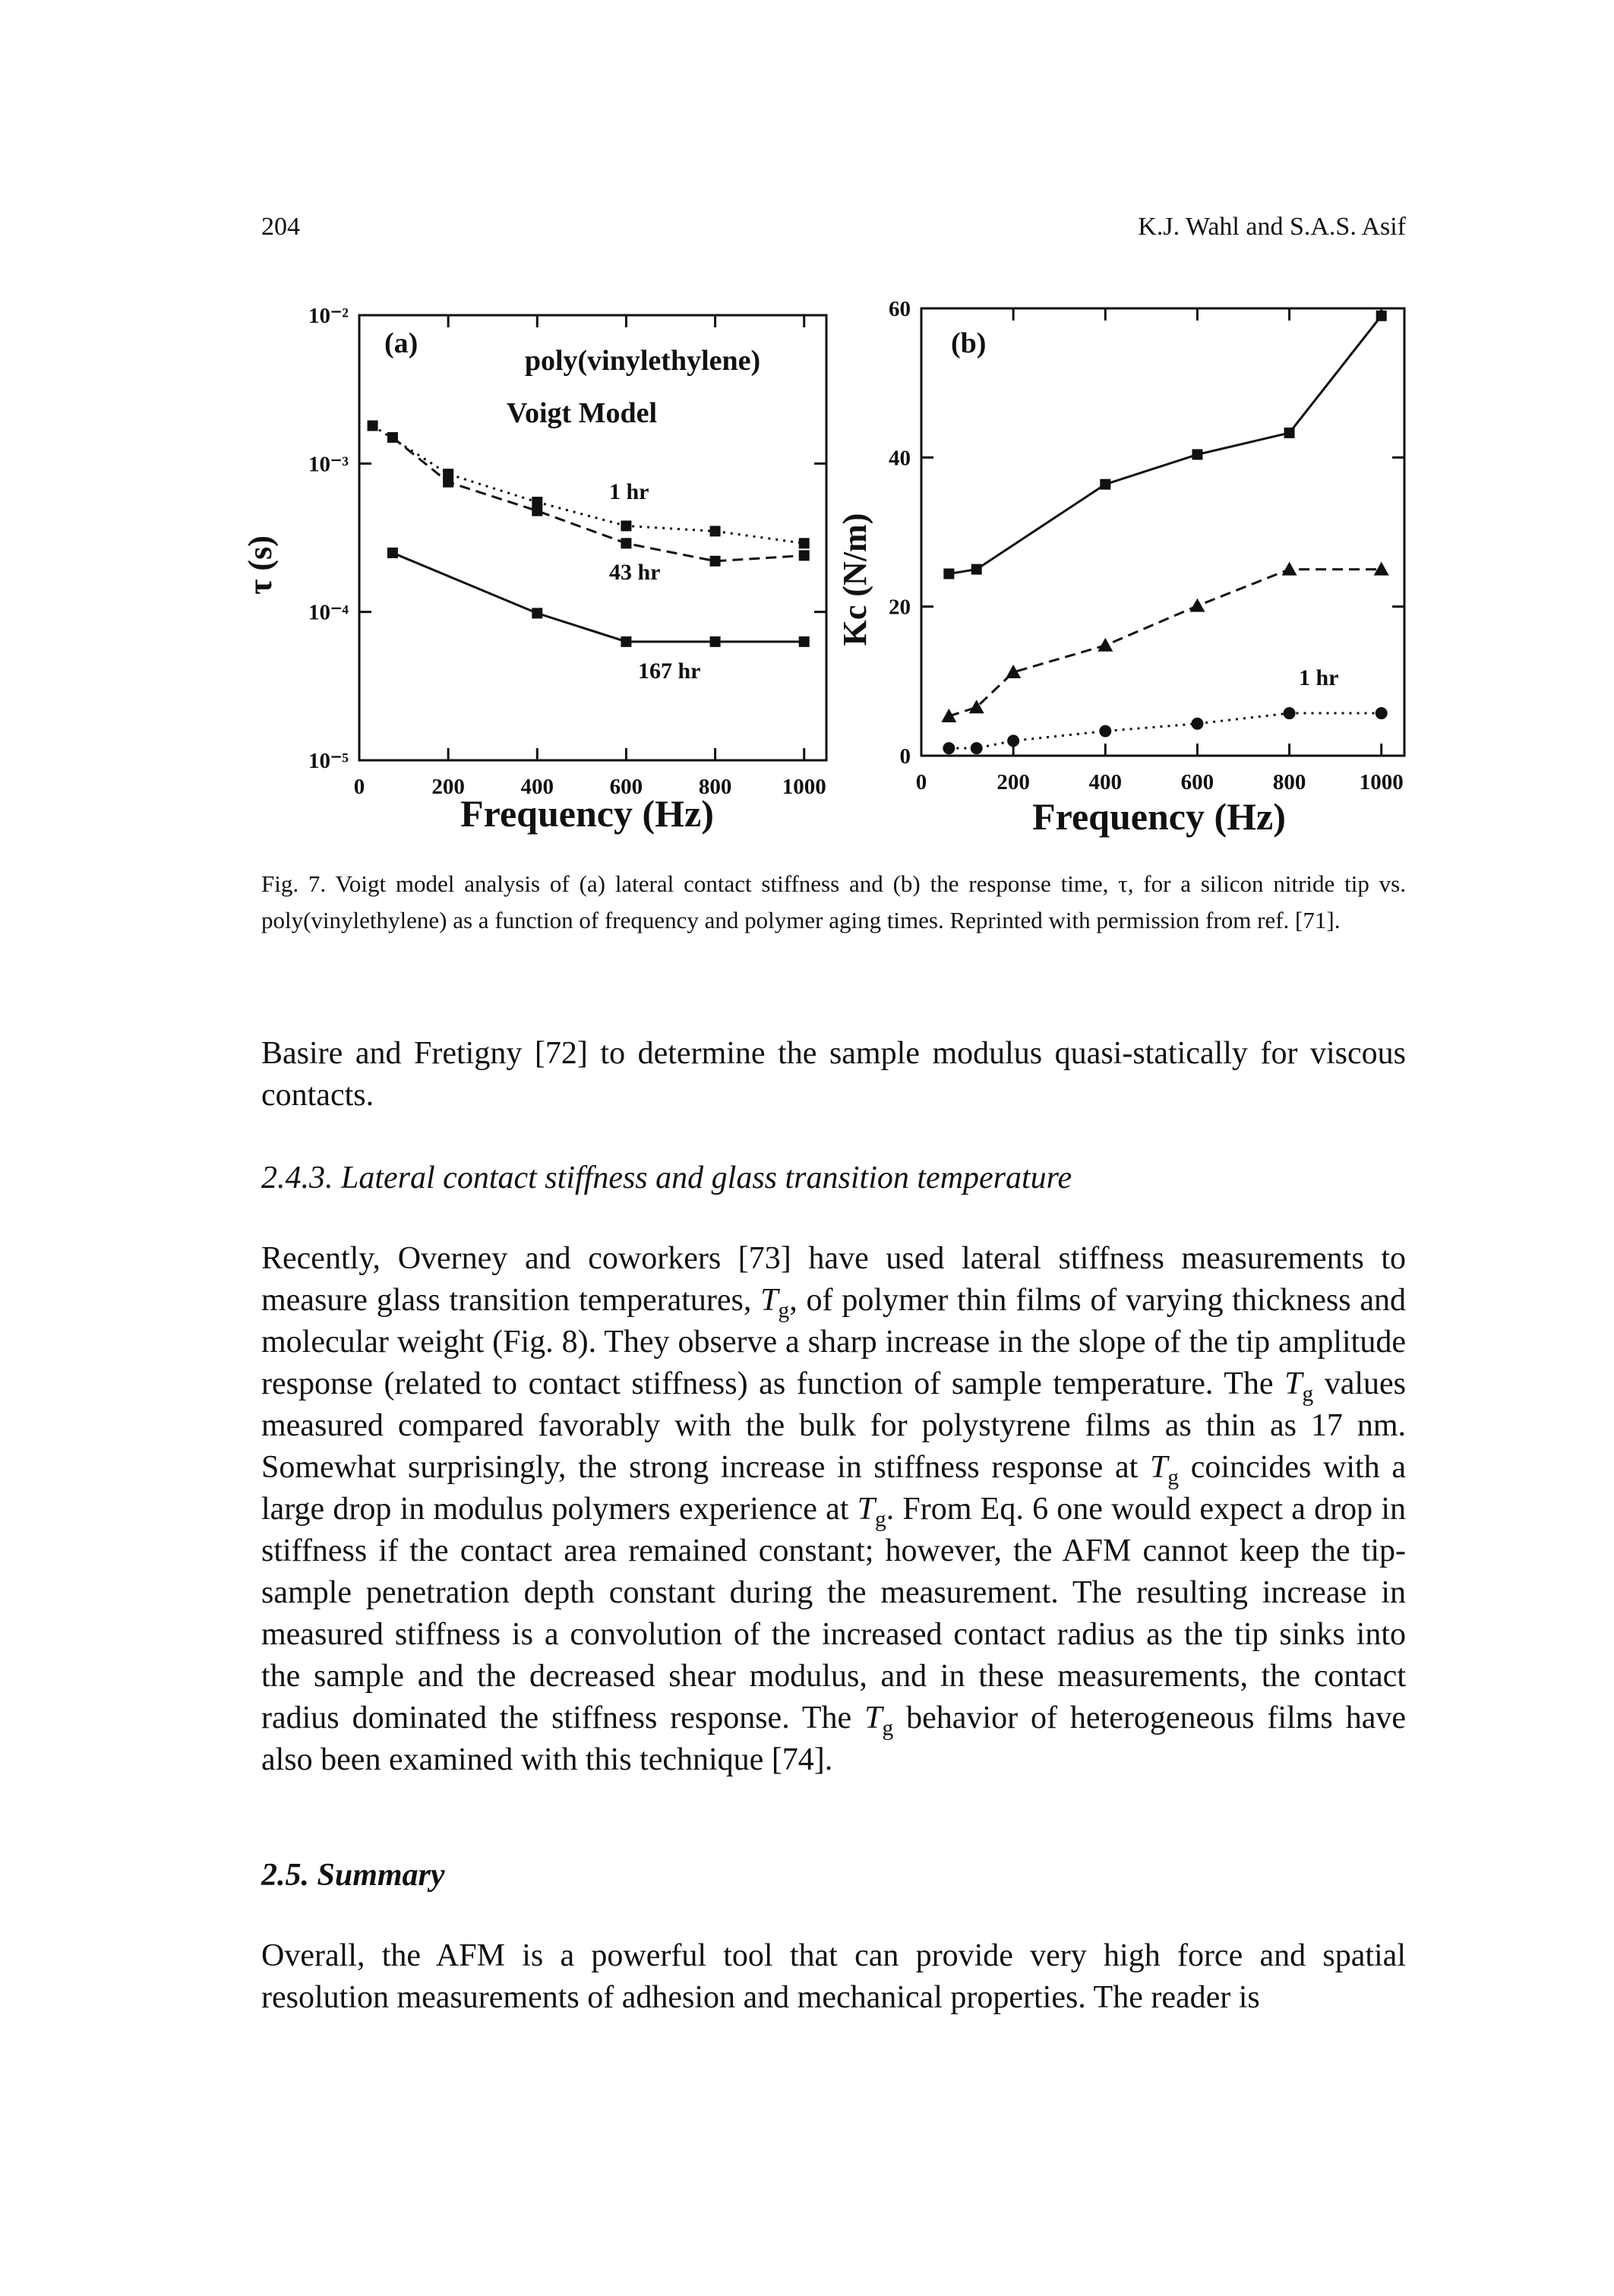 The width and height of the screenshot is (1614, 2296). What do you see at coordinates (353, 1875) in the screenshot?
I see `section-heading: 2.5. Summary` at bounding box center [353, 1875].